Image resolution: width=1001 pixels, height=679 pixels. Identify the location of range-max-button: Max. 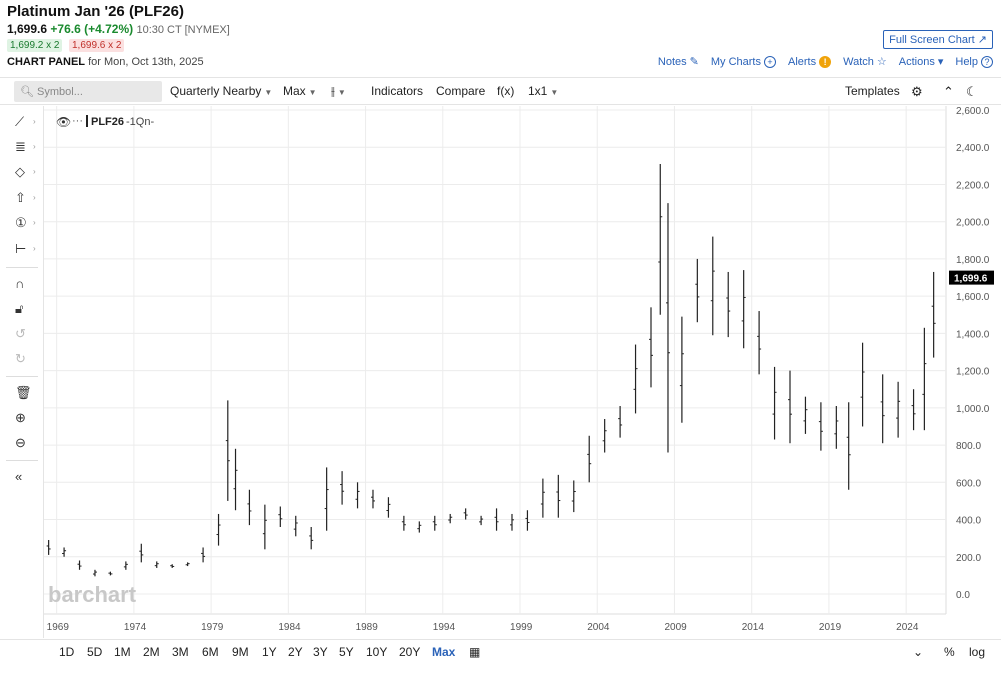
(444, 652).